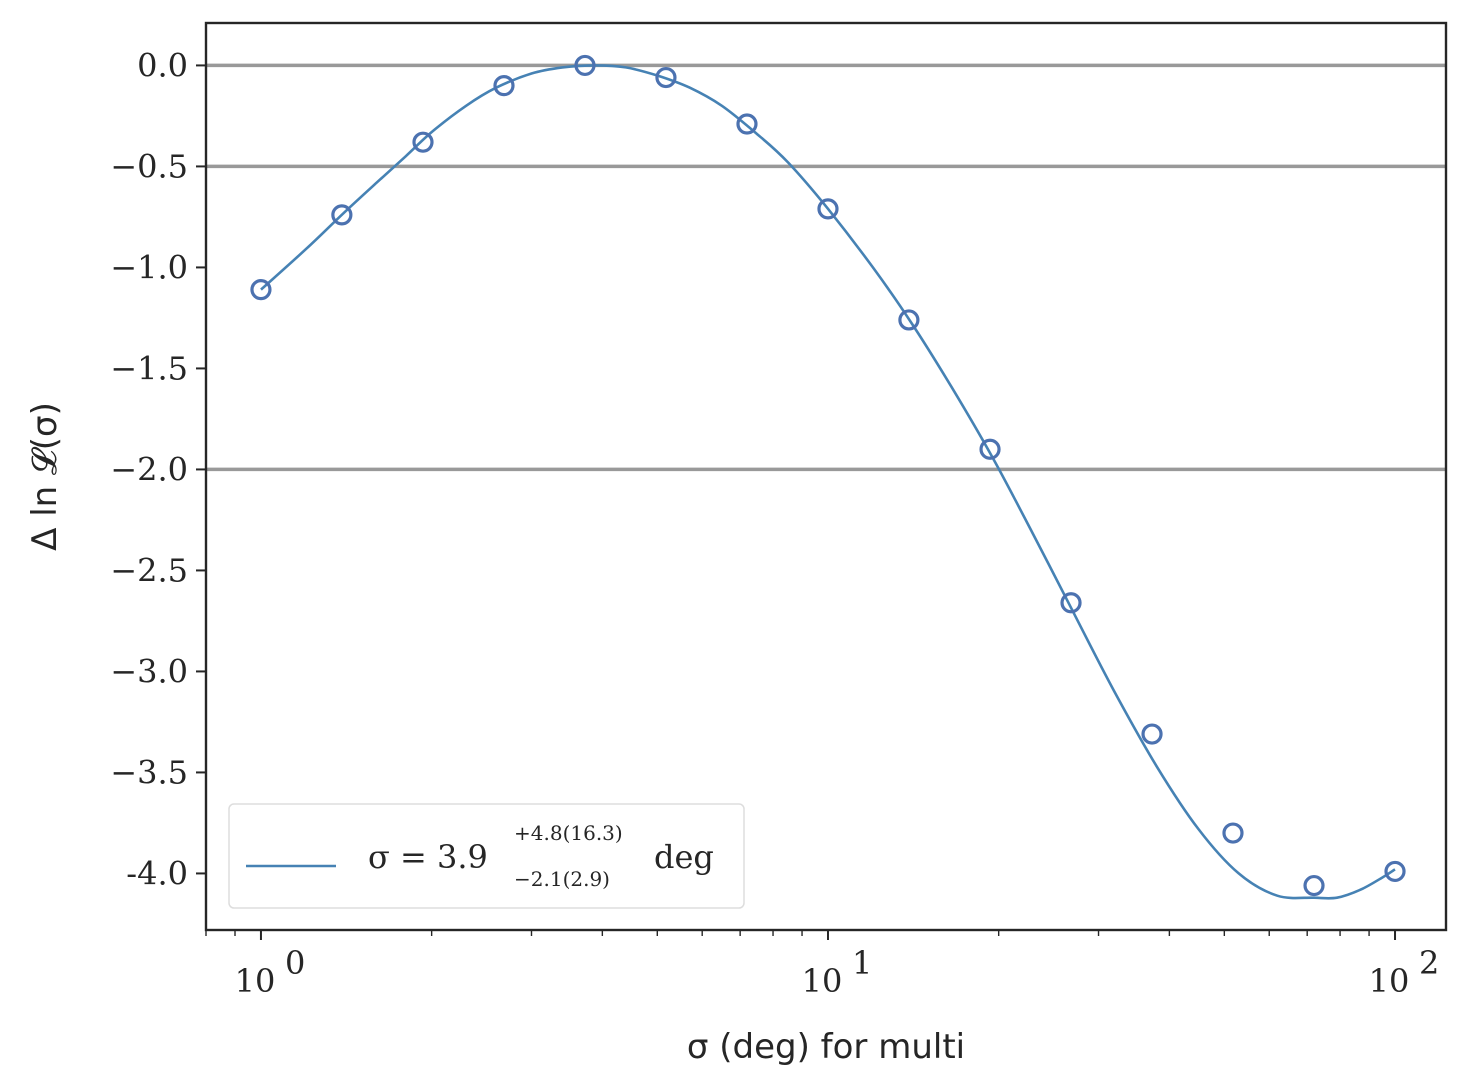 The width and height of the screenshot is (1471, 1088). Describe the element at coordinates (157, 873) in the screenshot. I see `y-tick-label: -4.0` at that location.